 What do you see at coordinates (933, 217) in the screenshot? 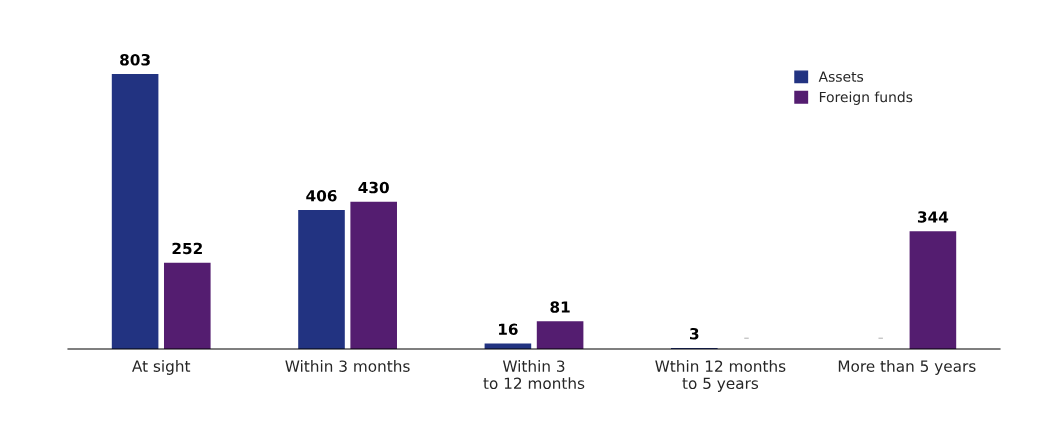
I see `data-label: 344` at bounding box center [933, 217].